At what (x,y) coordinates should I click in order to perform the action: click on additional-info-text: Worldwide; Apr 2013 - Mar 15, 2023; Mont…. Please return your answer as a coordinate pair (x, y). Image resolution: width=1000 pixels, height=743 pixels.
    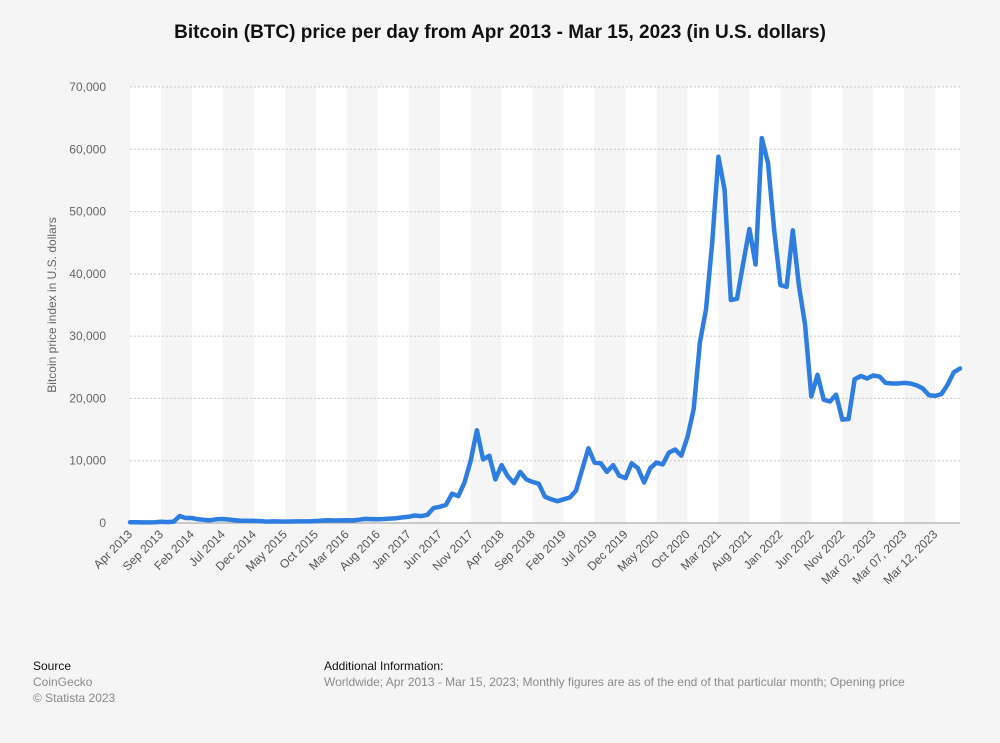
    Looking at the image, I should click on (614, 682).